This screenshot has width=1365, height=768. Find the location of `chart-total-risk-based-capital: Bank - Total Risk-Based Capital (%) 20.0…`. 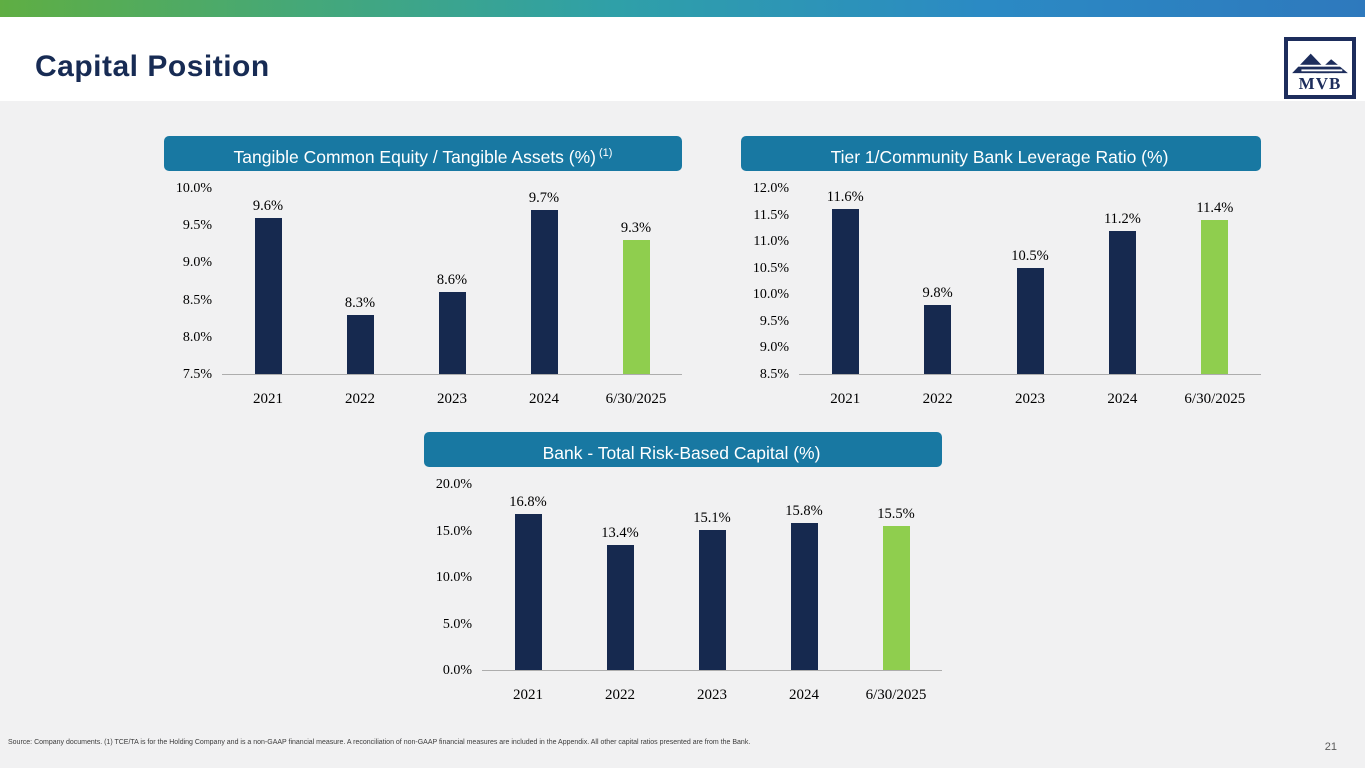

chart-total-risk-based-capital: Bank - Total Risk-Based Capital (%) 20.0… is located at coordinates (683, 568).